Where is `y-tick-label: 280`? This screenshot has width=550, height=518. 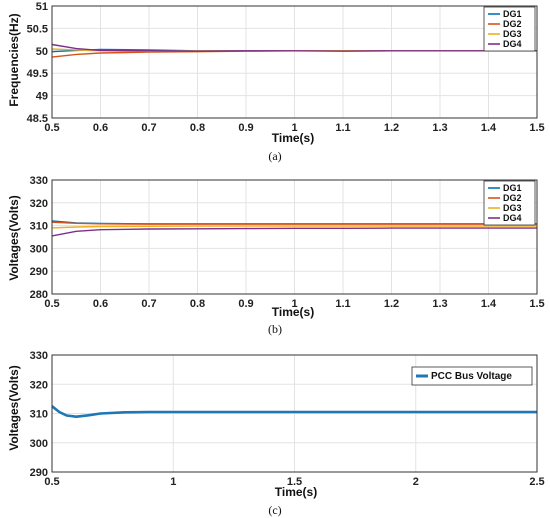
y-tick-label: 280 is located at coordinates (39, 295).